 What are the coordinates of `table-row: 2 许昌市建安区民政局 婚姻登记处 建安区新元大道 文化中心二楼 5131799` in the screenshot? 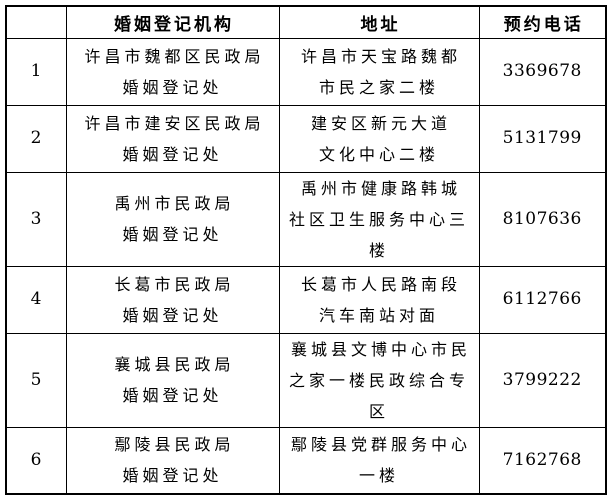 It's located at (306, 138).